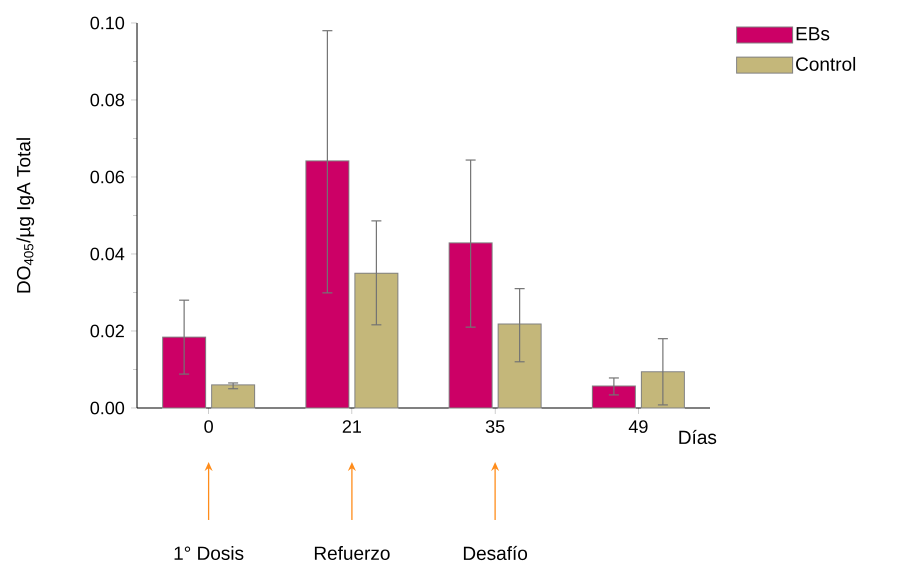 The height and width of the screenshot is (570, 899). Describe the element at coordinates (107, 408) in the screenshot. I see `y-tick-label: 0.00` at that location.